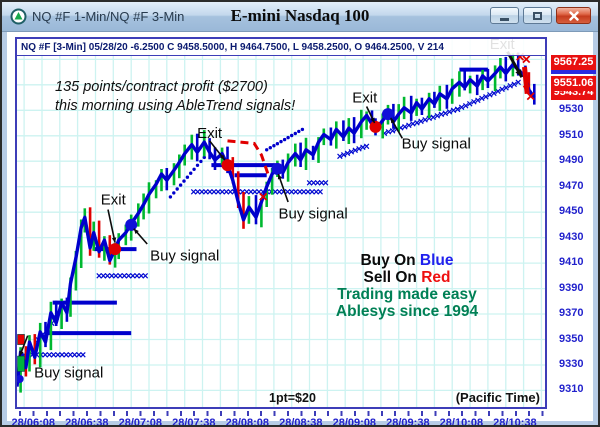 This screenshot has width=600, height=427. What do you see at coordinates (571, 363) in the screenshot?
I see `price-tick-label: 9330` at bounding box center [571, 363].